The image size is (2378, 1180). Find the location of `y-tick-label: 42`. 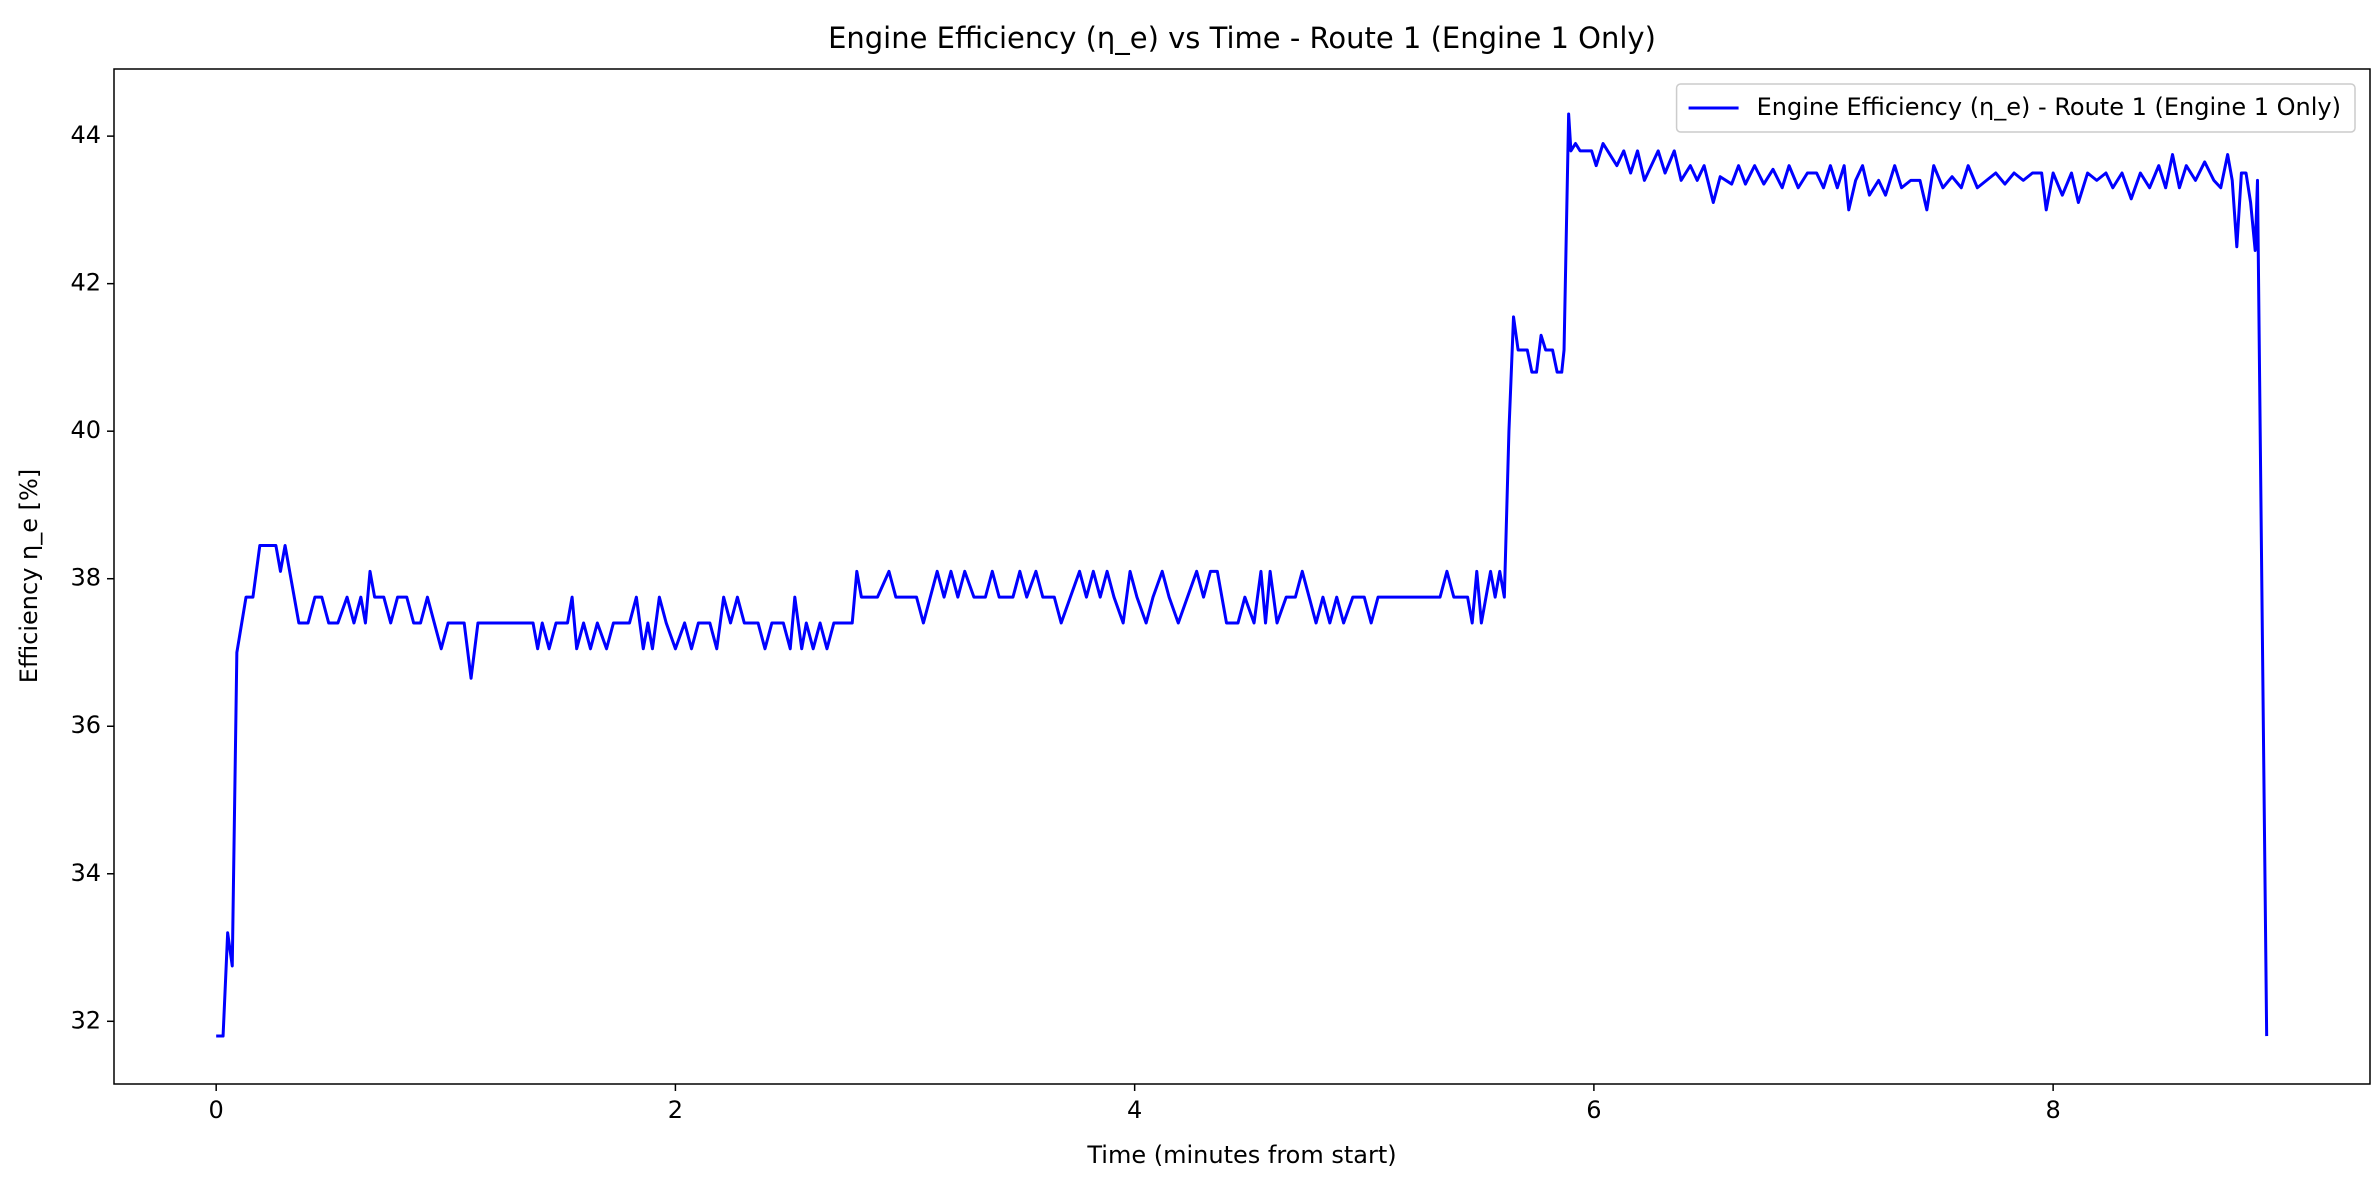

y-tick-label: 42 is located at coordinates (85, 283).